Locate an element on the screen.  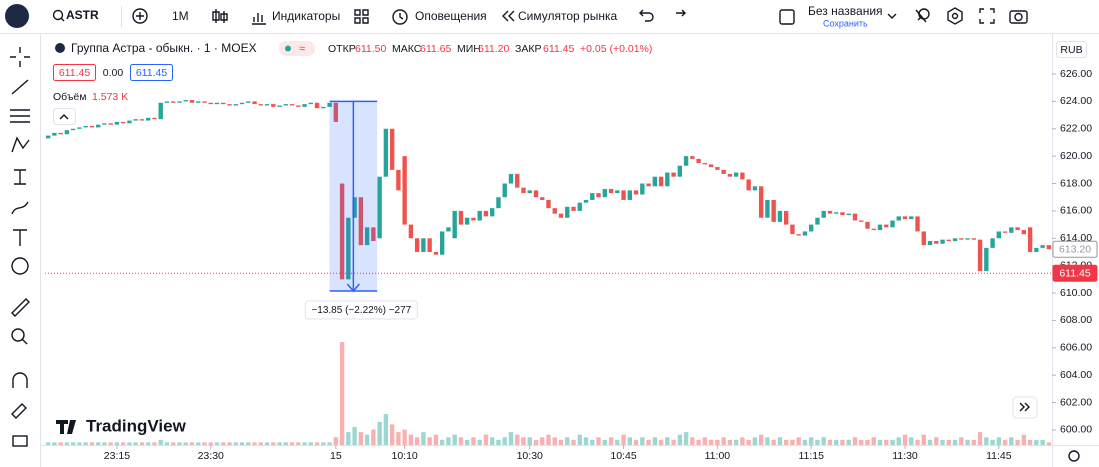
layouts is located at coordinates (361, 16).